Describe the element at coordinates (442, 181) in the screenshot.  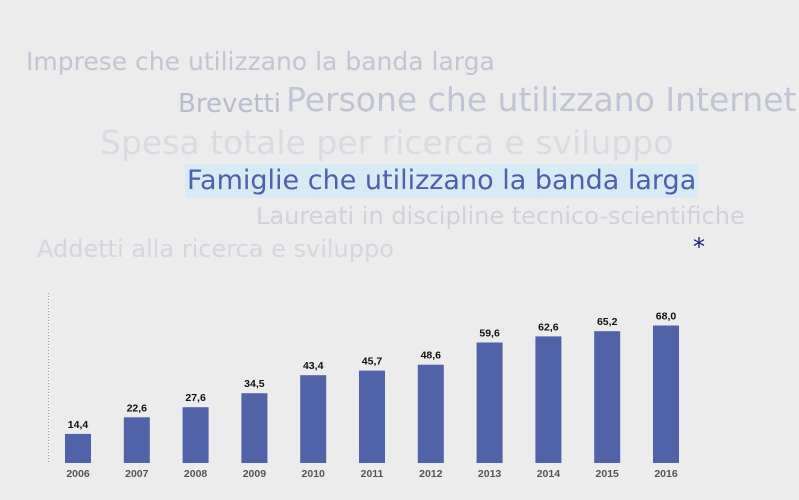
I see `indicator-famiglie-banda-larga-selected: Famiglie che utilizzano la banda larga` at that location.